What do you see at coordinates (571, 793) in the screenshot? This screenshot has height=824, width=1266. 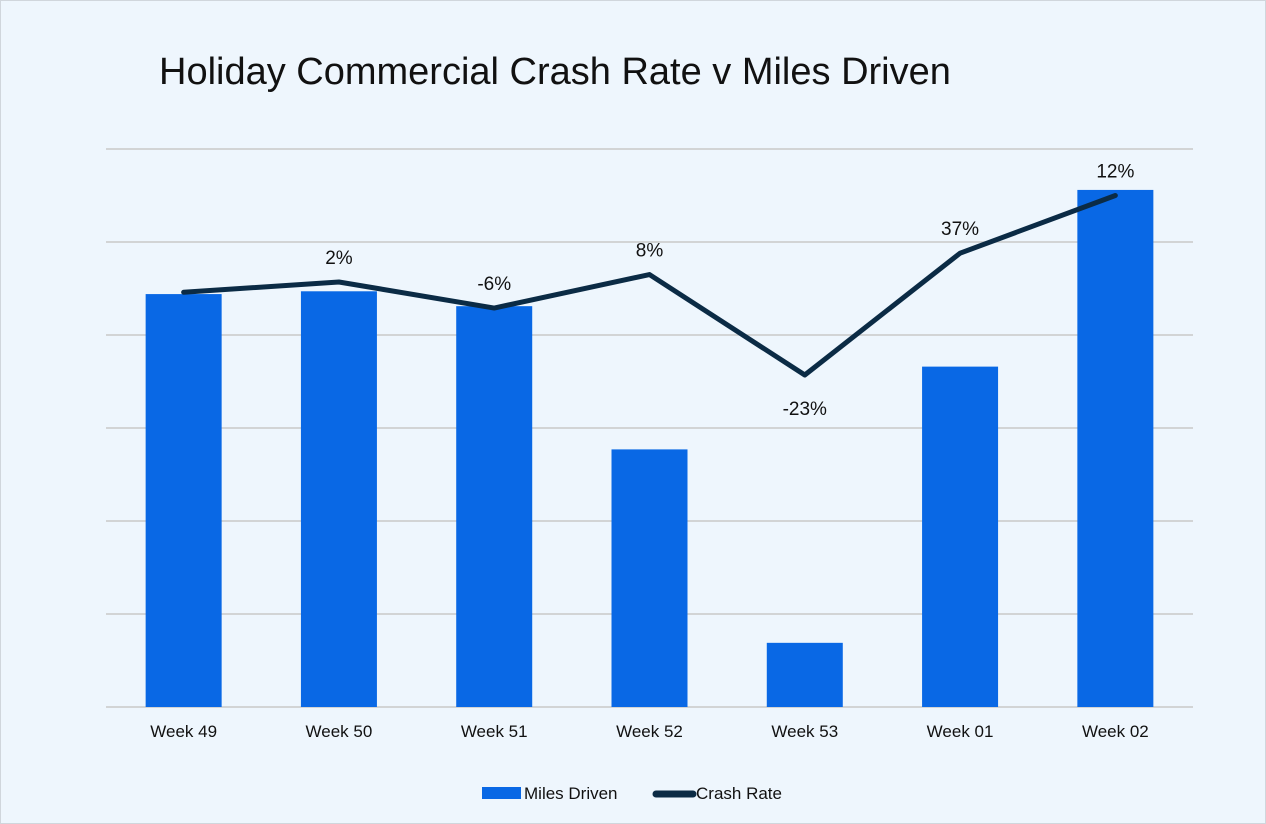 I see `legend-label-miles-driven: Miles Driven` at bounding box center [571, 793].